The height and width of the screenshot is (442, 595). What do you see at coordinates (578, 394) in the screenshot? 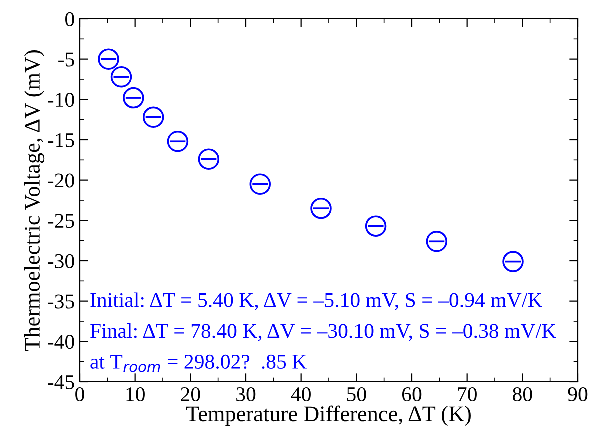
I see `x-tick-label: 90` at bounding box center [578, 394].